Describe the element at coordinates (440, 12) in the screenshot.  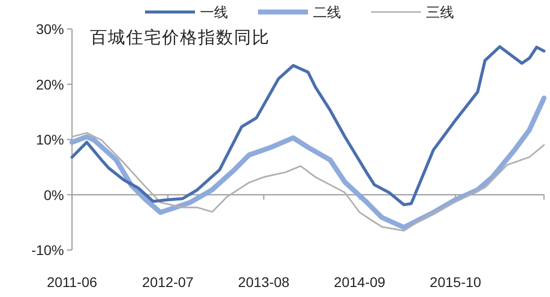
I see `legend-label: 三线` at that location.